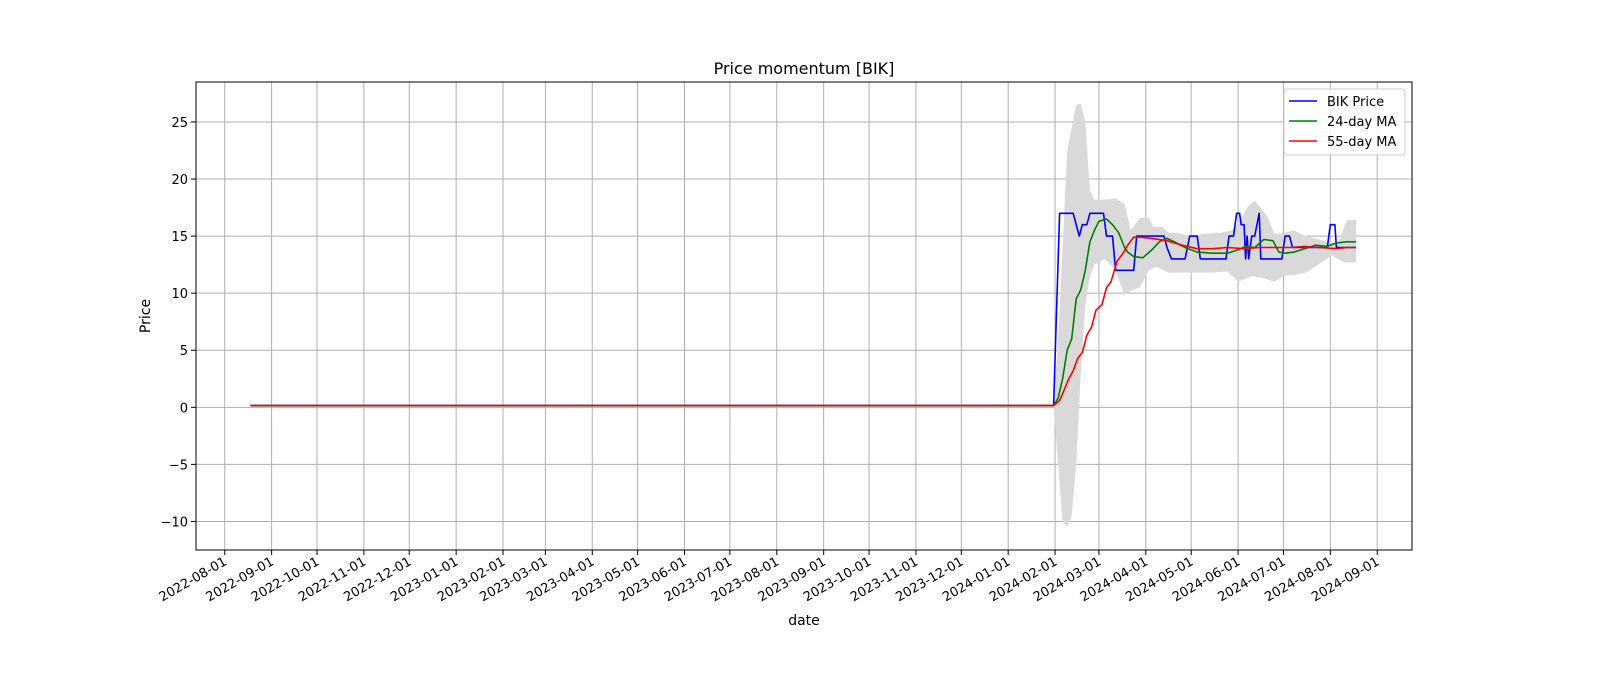 This screenshot has width=1600, height=700. I want to click on y-tick-label: 0, so click(184, 408).